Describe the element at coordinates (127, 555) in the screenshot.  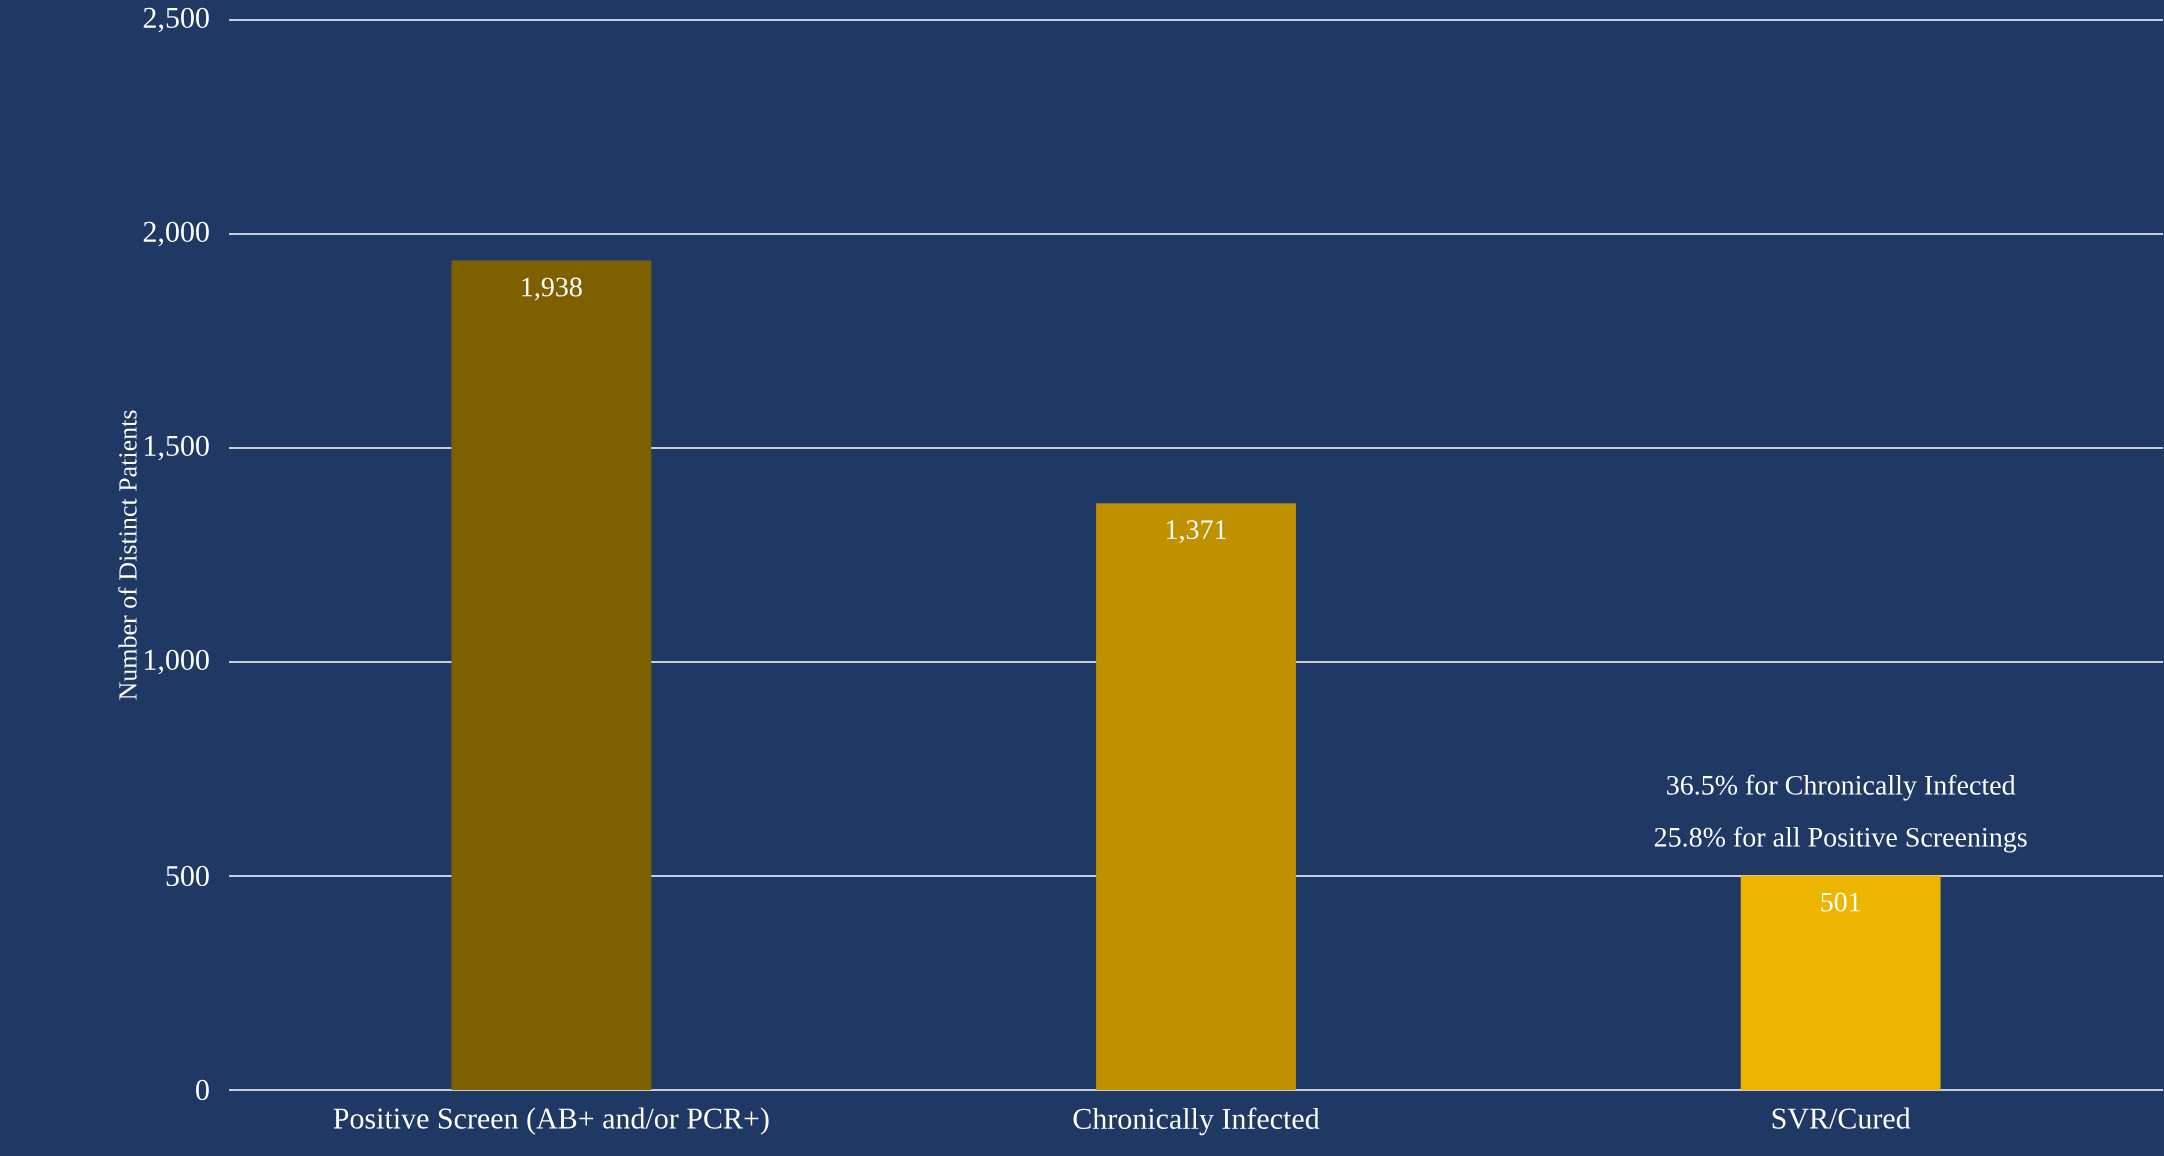
I see `y-axis-title: Number of Distinct Patients` at that location.